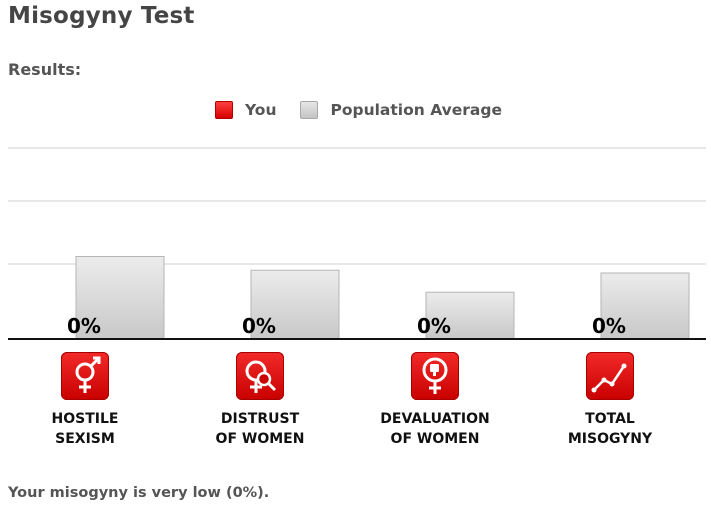 The width and height of the screenshot is (711, 513). I want to click on legend-you-swatch, so click(224, 110).